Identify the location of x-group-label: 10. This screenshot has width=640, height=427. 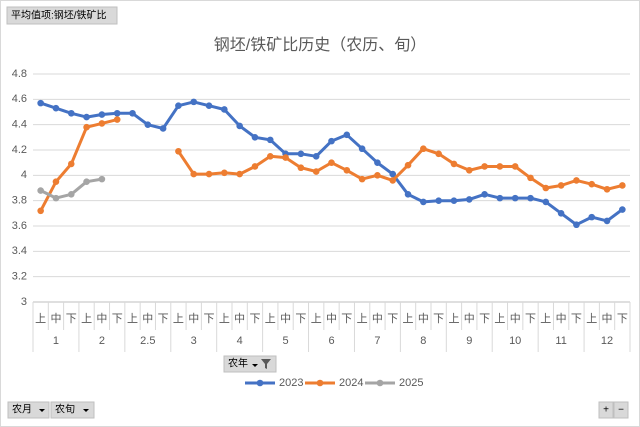
(515, 341).